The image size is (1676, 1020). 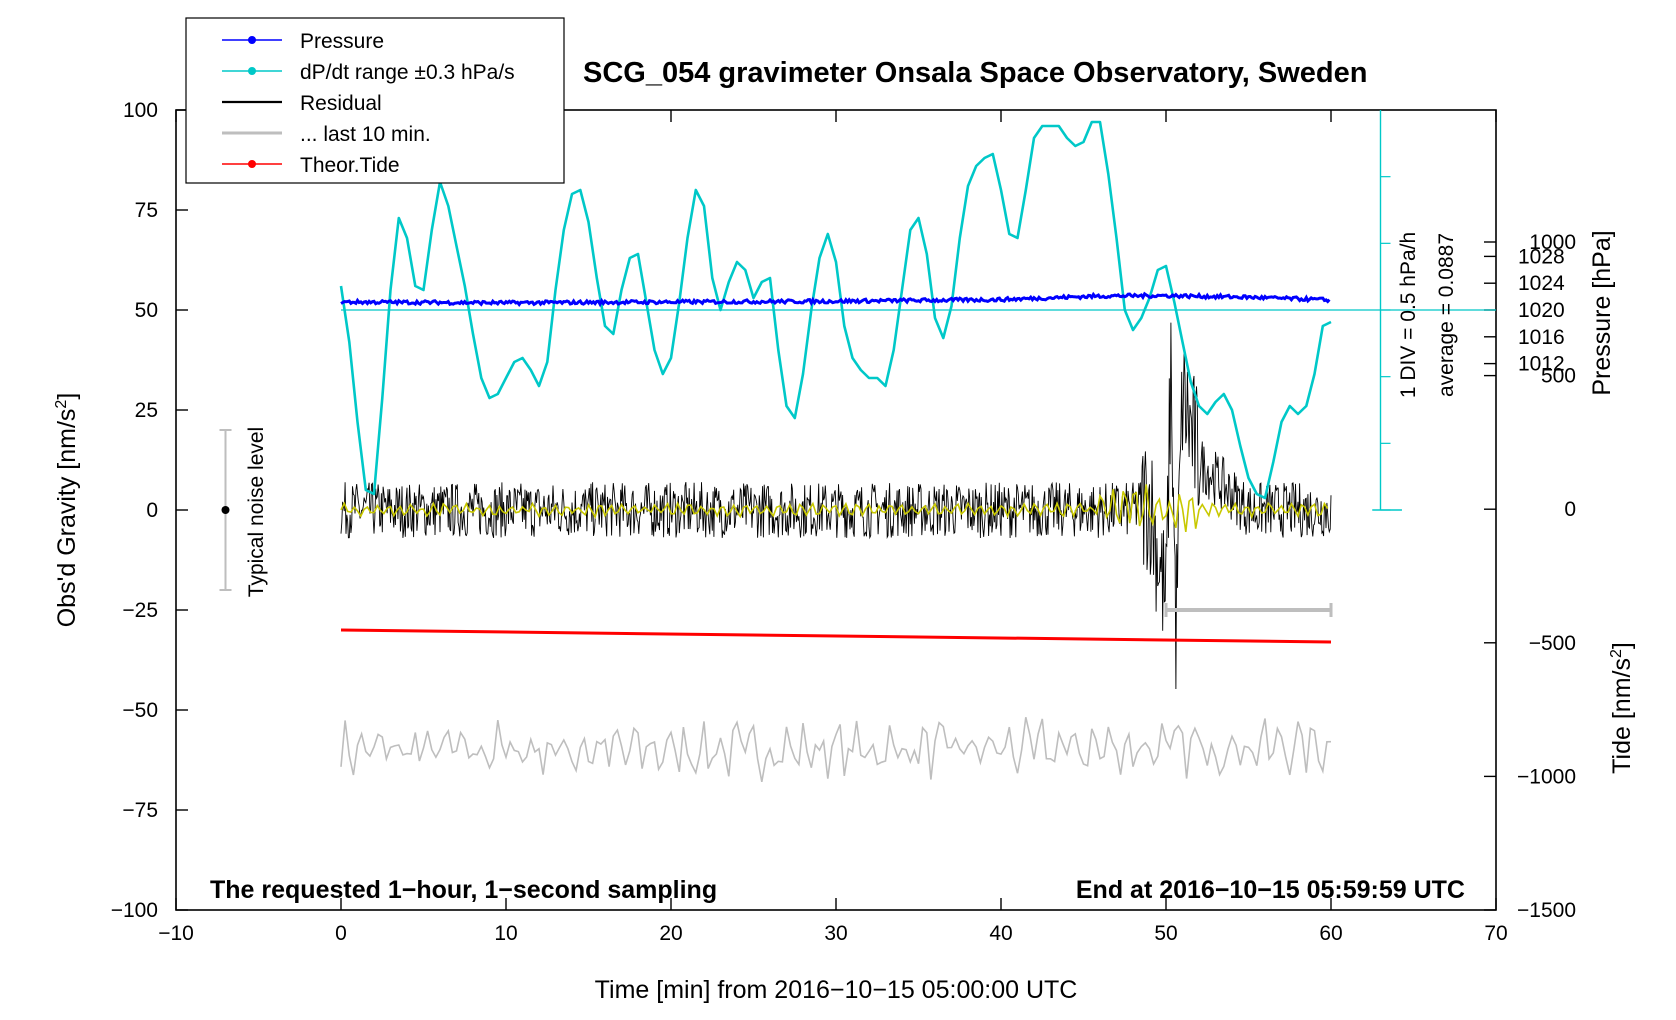 What do you see at coordinates (1552, 242) in the screenshot?
I see `y-tick-label-tide: 1000` at bounding box center [1552, 242].